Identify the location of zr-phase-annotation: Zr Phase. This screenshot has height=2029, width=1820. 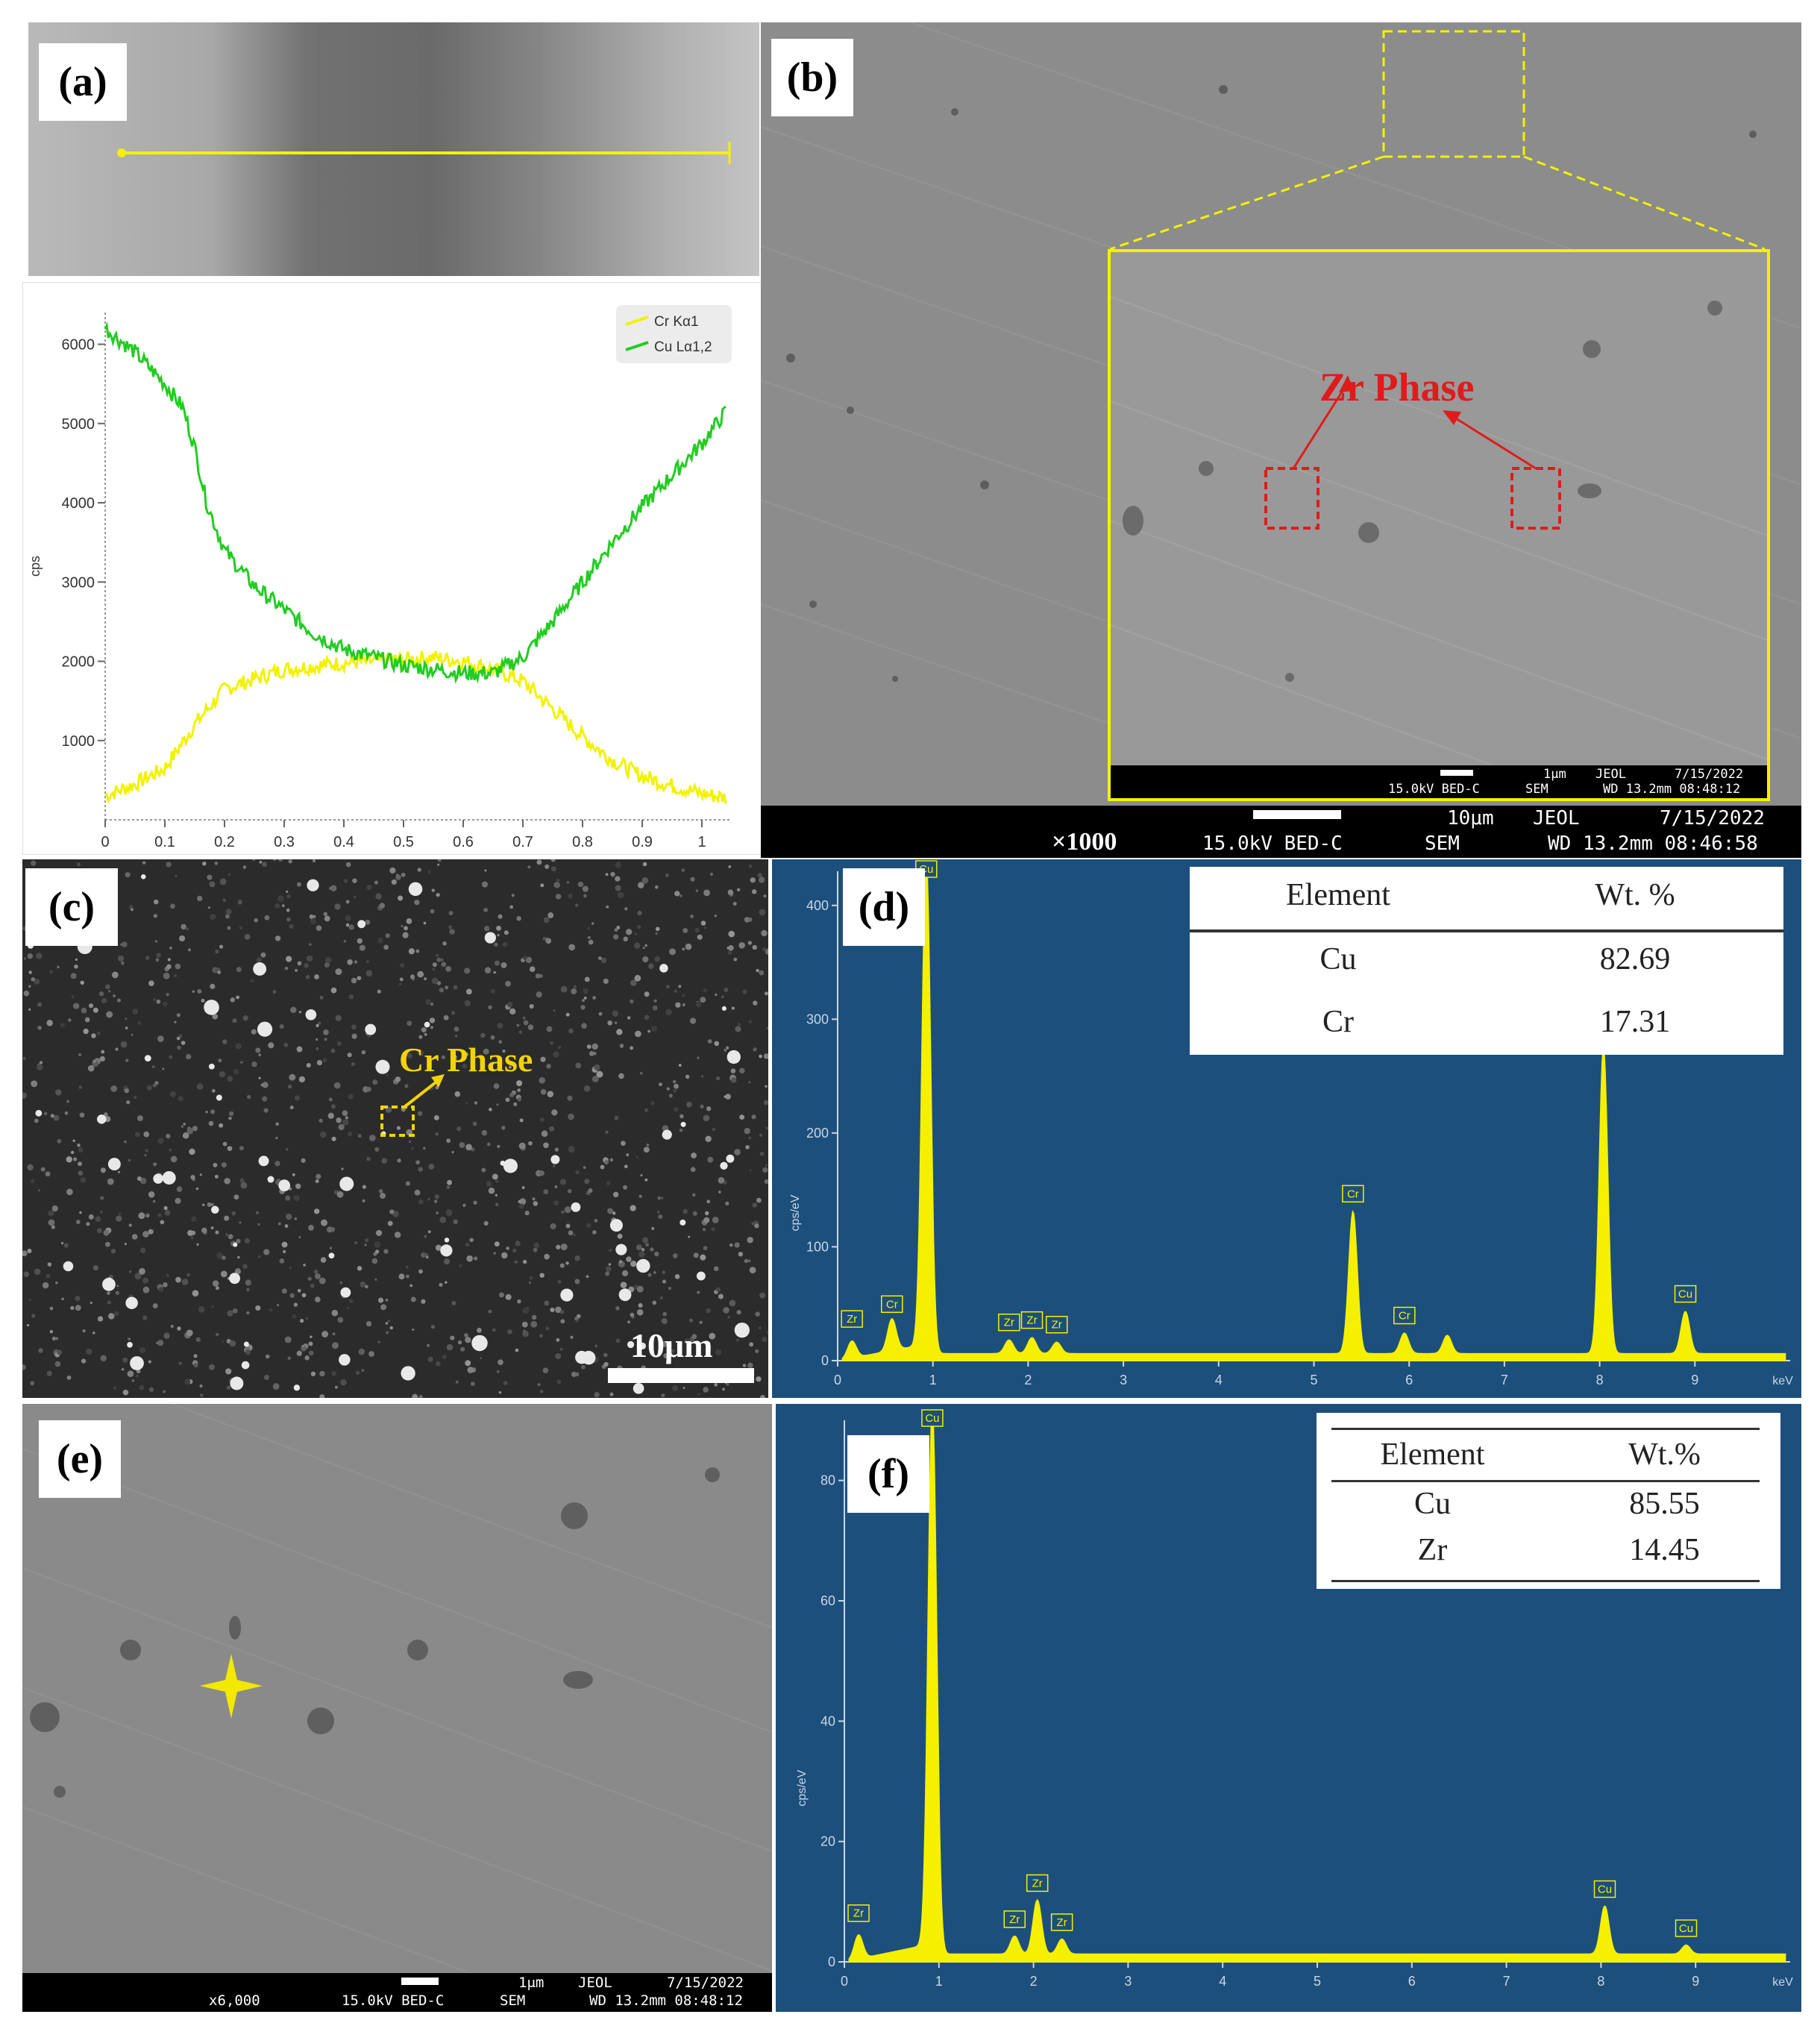
(1397, 387).